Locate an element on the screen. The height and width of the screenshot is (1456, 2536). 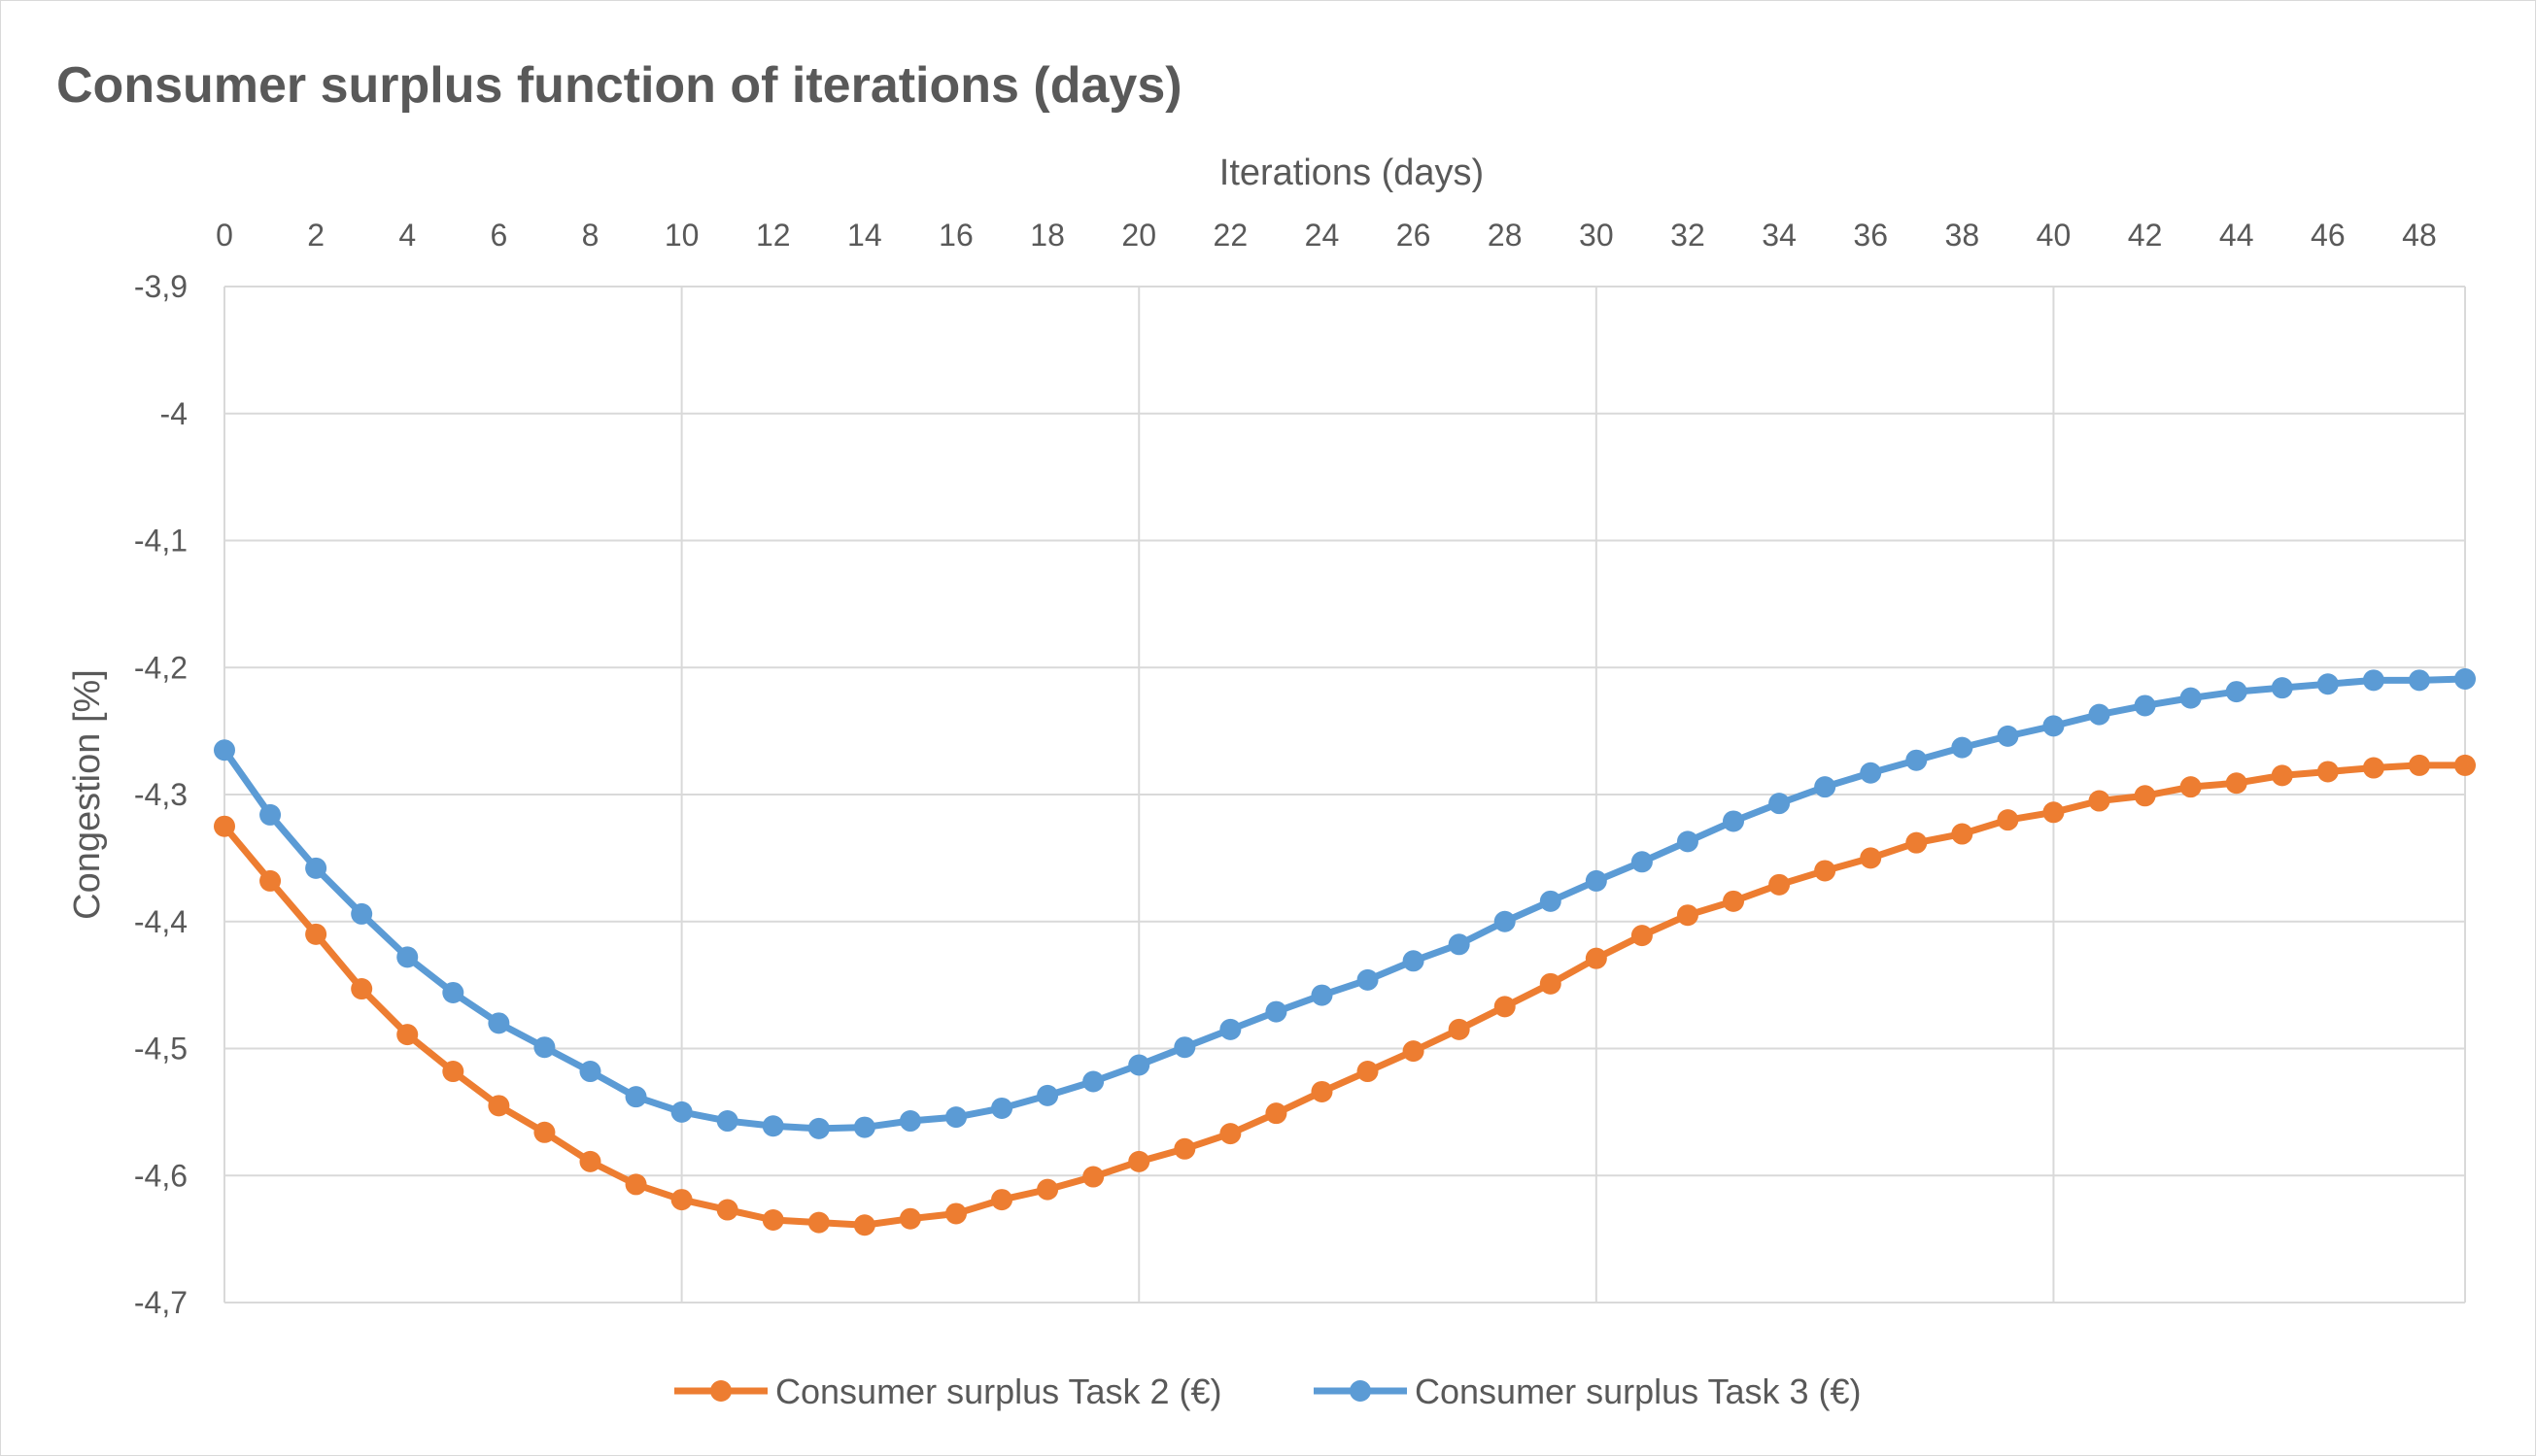
legend-marker is located at coordinates (1361, 1391).